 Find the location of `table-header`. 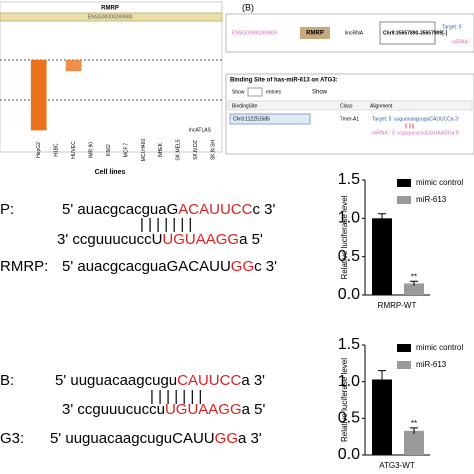

table-header is located at coordinates (350, 105).